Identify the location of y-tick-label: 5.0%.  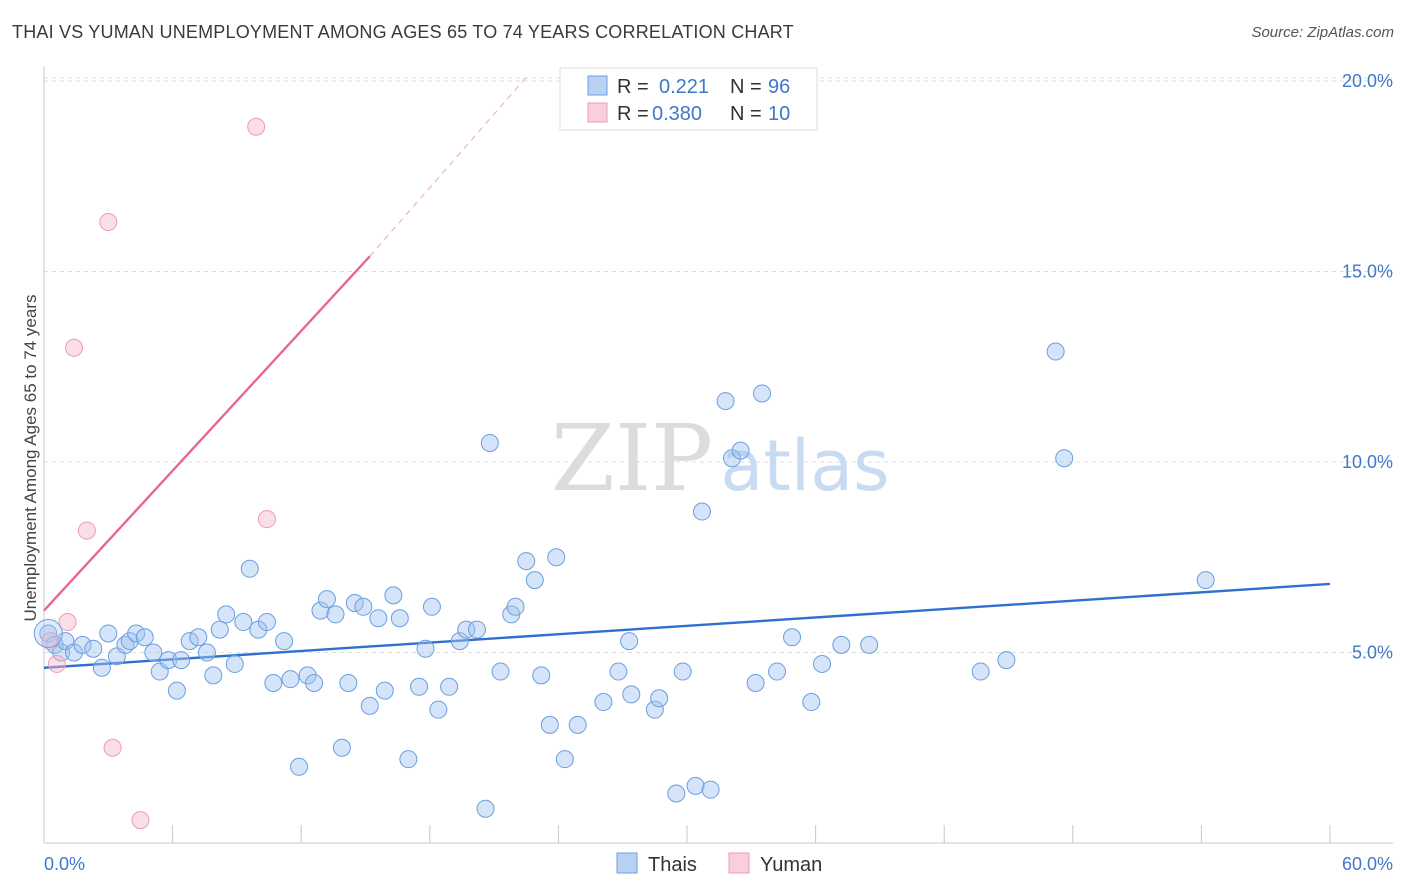
(1372, 653).